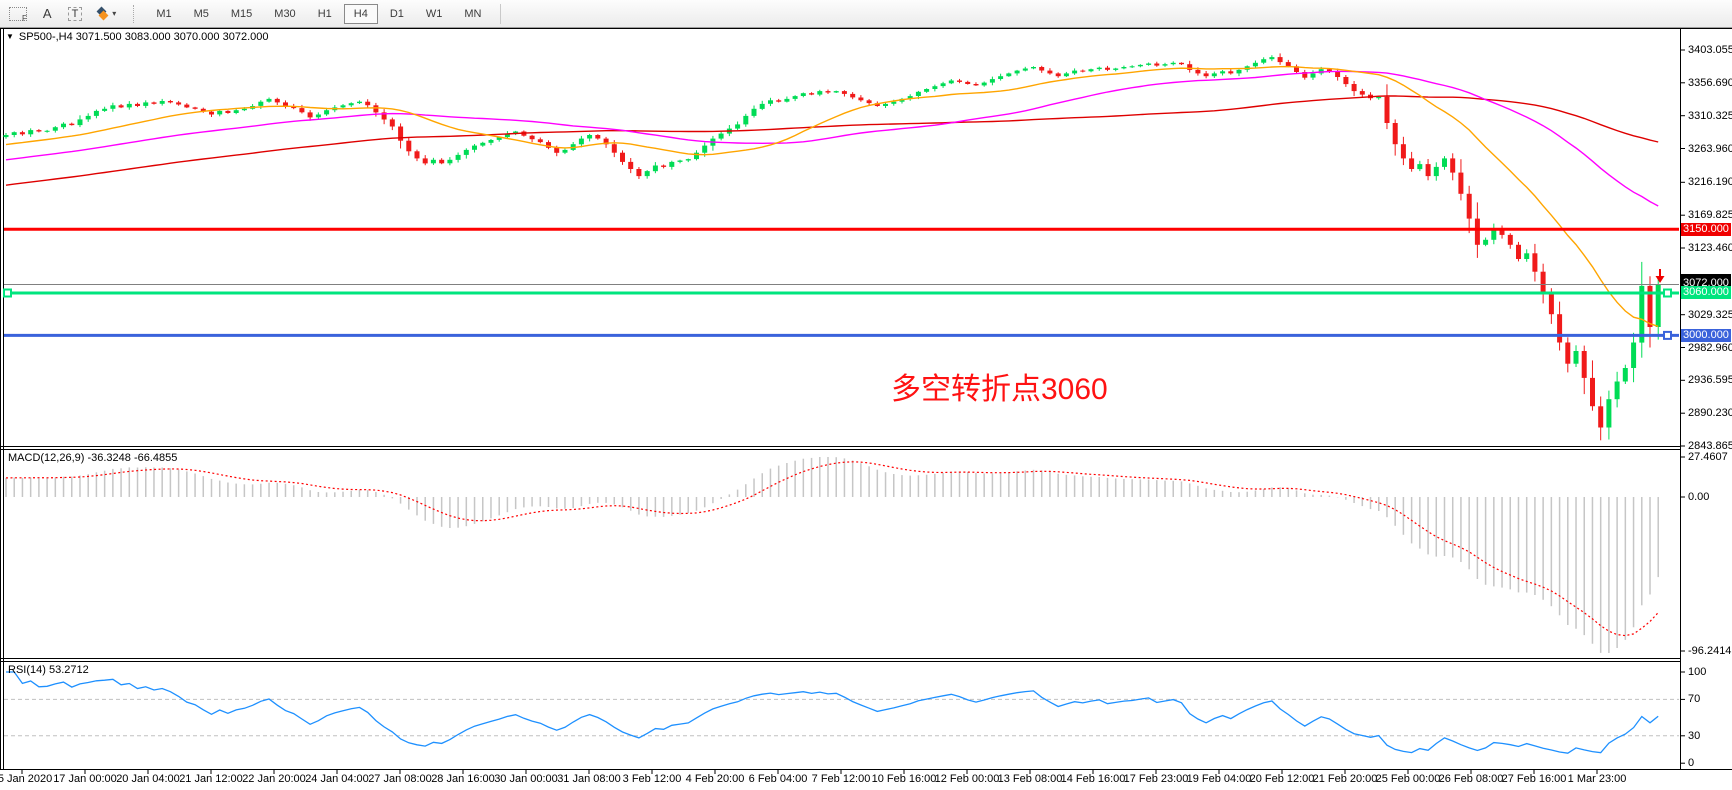 This screenshot has height=790, width=1732. I want to click on toolbar: F A T ▾ M1 M5 M15 M30 H1 H4 D1 W1 MN, so click(866, 14).